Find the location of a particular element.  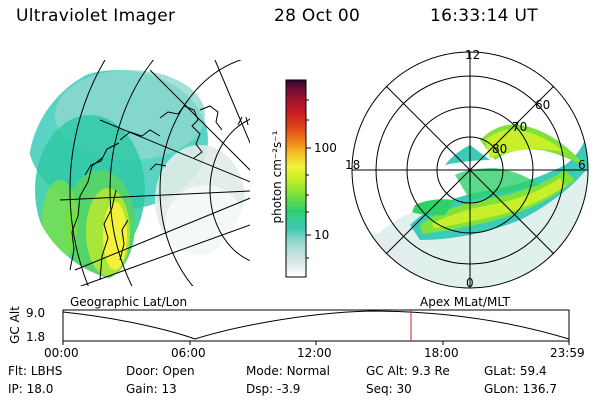

mlt-label-0: 0 is located at coordinates (470, 283).